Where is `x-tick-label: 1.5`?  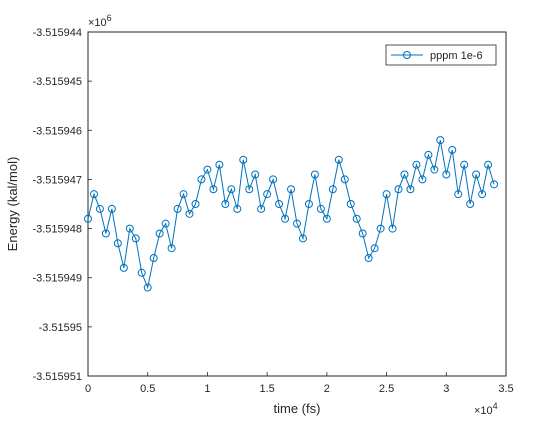 x-tick-label: 1.5 is located at coordinates (266, 389).